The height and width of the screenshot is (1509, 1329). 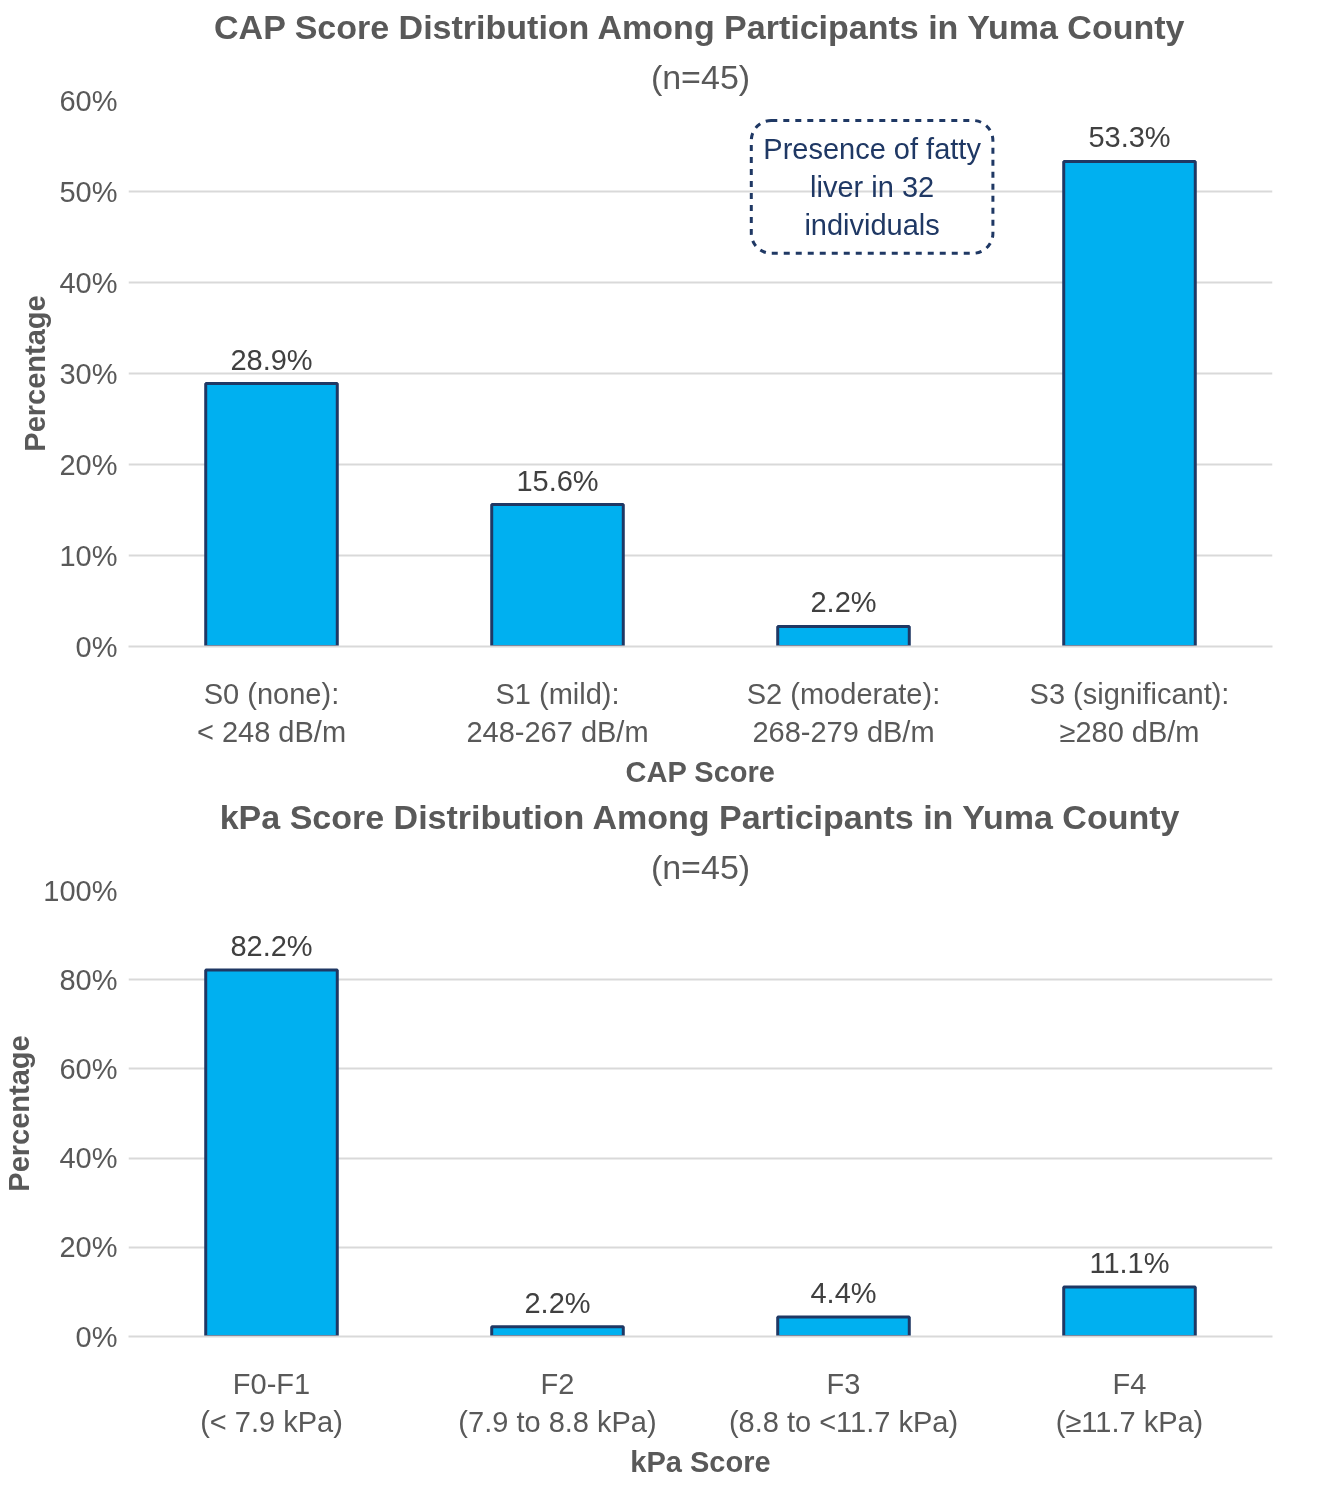 What do you see at coordinates (88, 191) in the screenshot?
I see `y-tick-label: 50%` at bounding box center [88, 191].